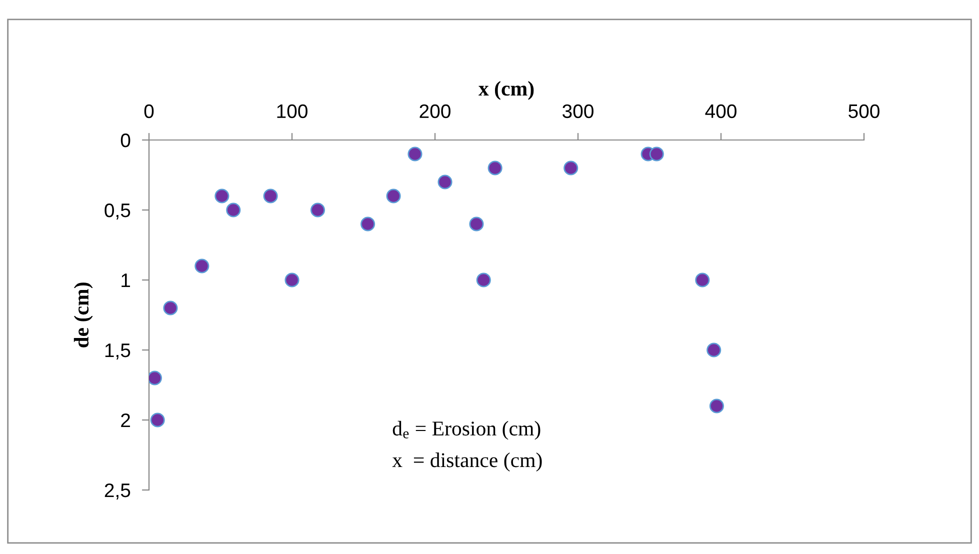  I want to click on x-tick-label: 400, so click(720, 111).